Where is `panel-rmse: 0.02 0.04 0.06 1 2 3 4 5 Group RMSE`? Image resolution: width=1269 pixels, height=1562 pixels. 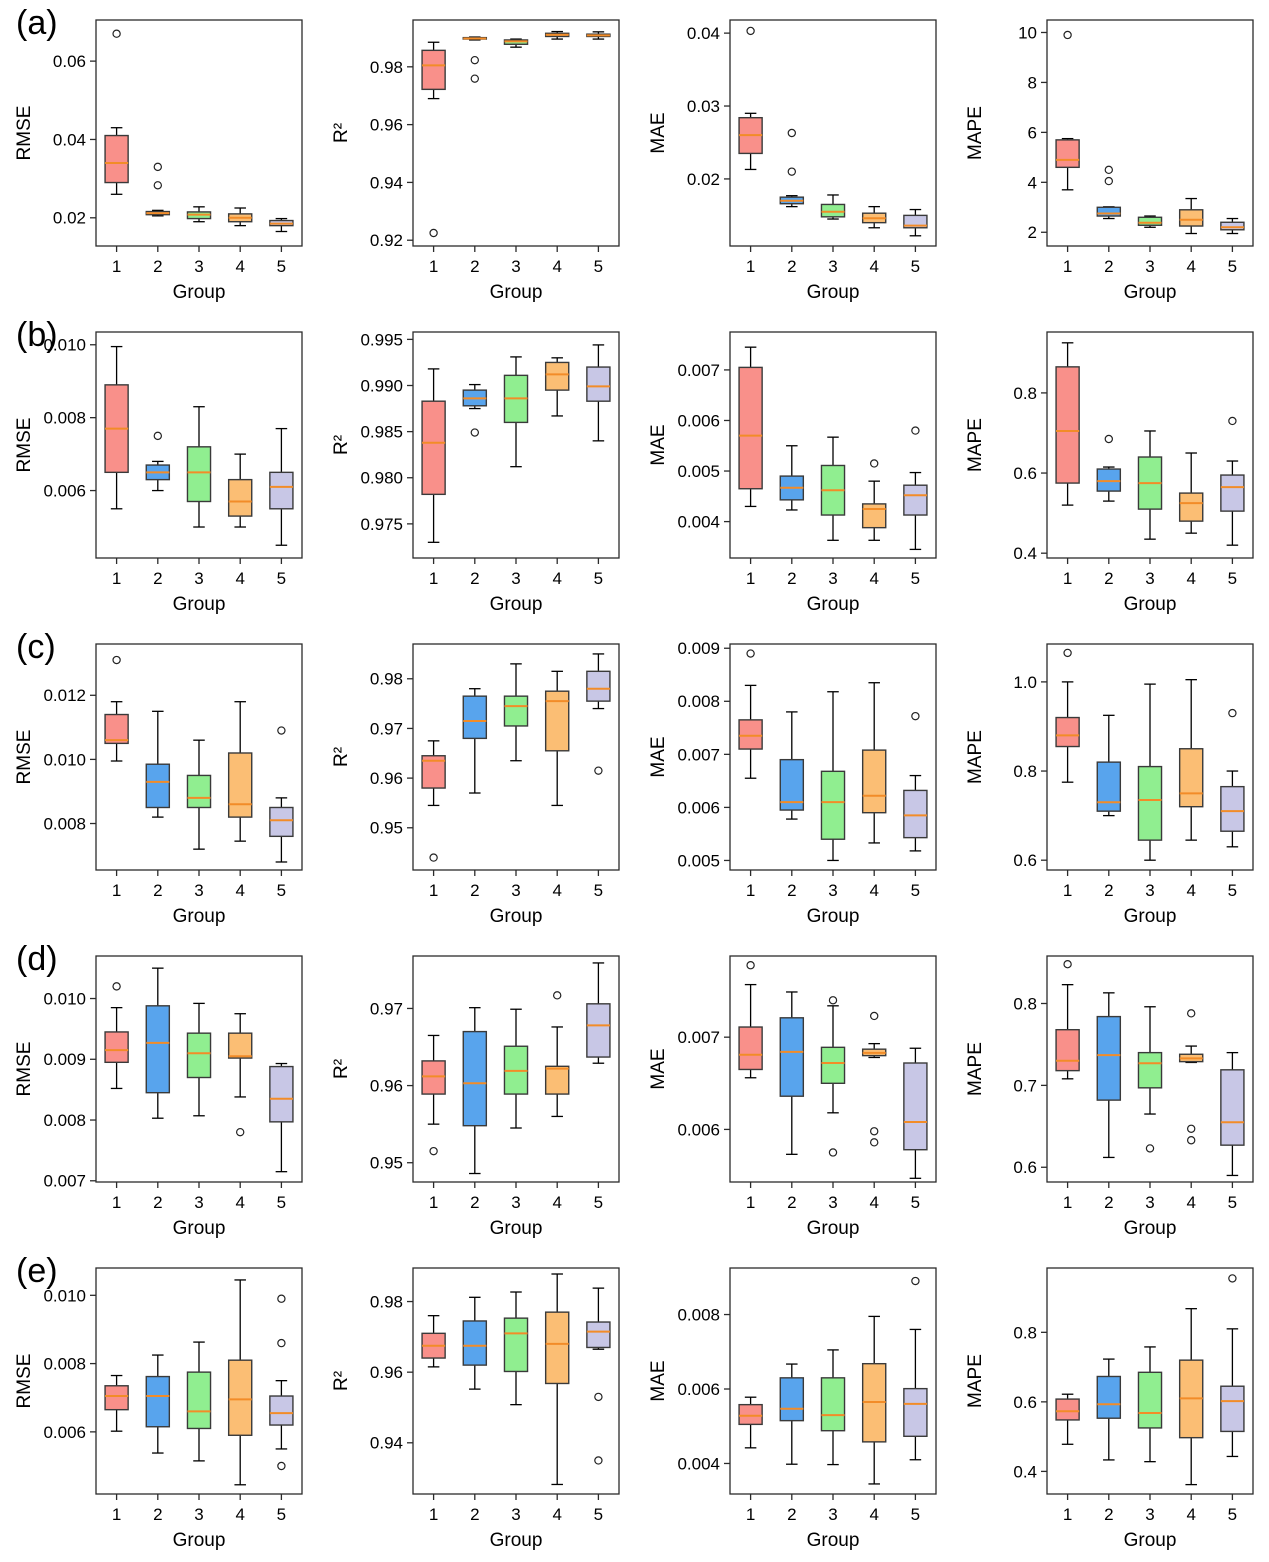 panel-rmse: 0.02 0.04 0.06 1 2 3 4 5 Group RMSE is located at coordinates (158, 156).